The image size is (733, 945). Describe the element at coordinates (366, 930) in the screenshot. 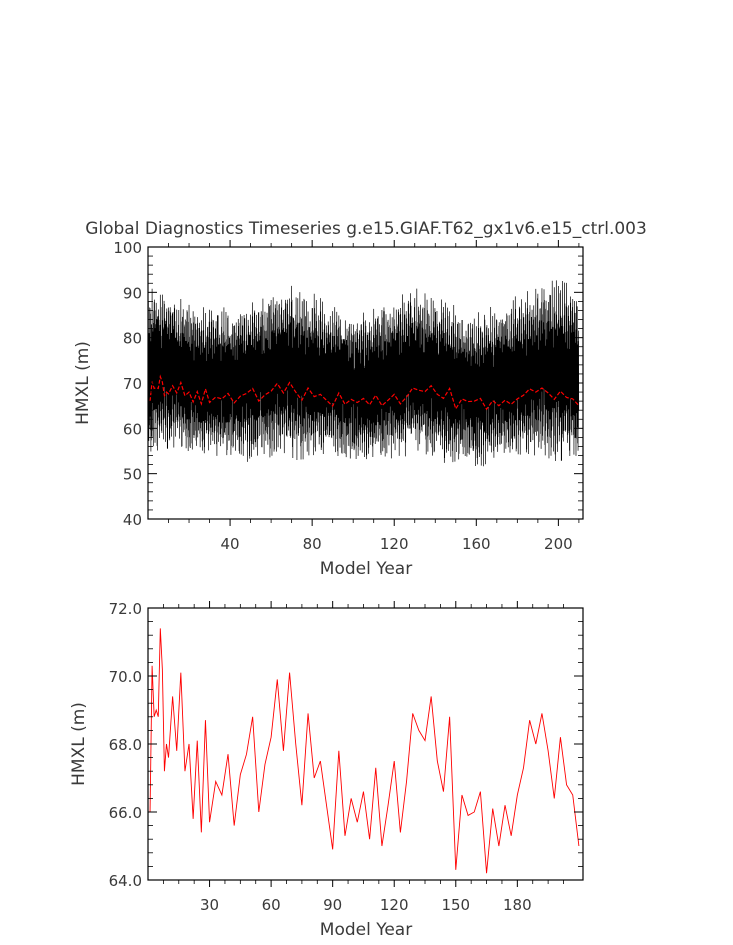

I see `bottom-x-axis-label: Model Year` at that location.